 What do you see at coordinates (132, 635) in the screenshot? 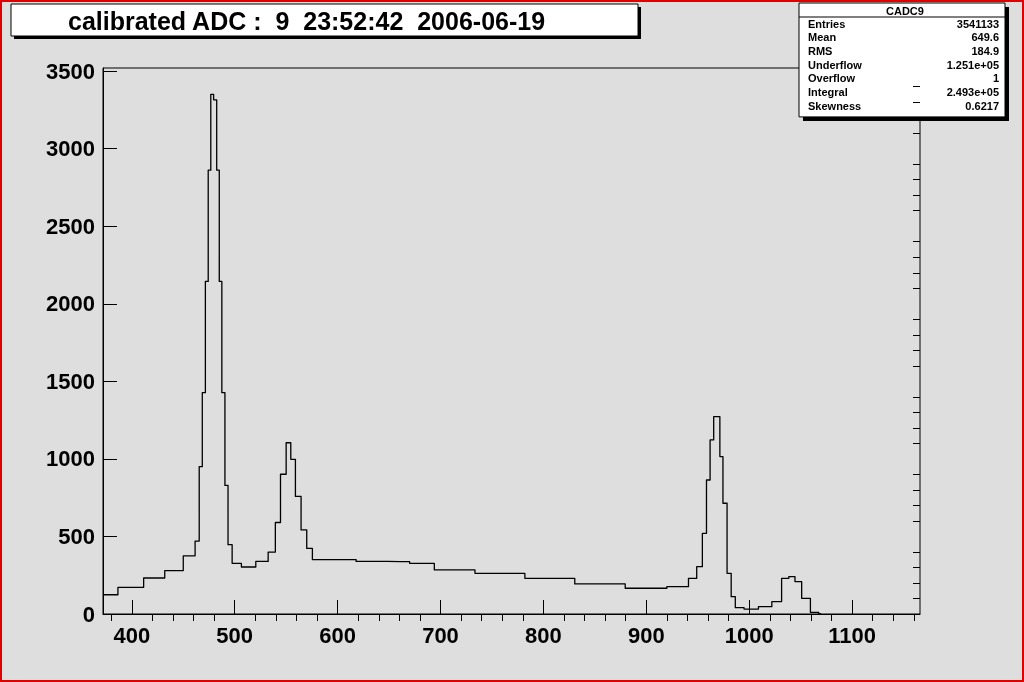
I see `x-tick-label: 400` at bounding box center [132, 635].